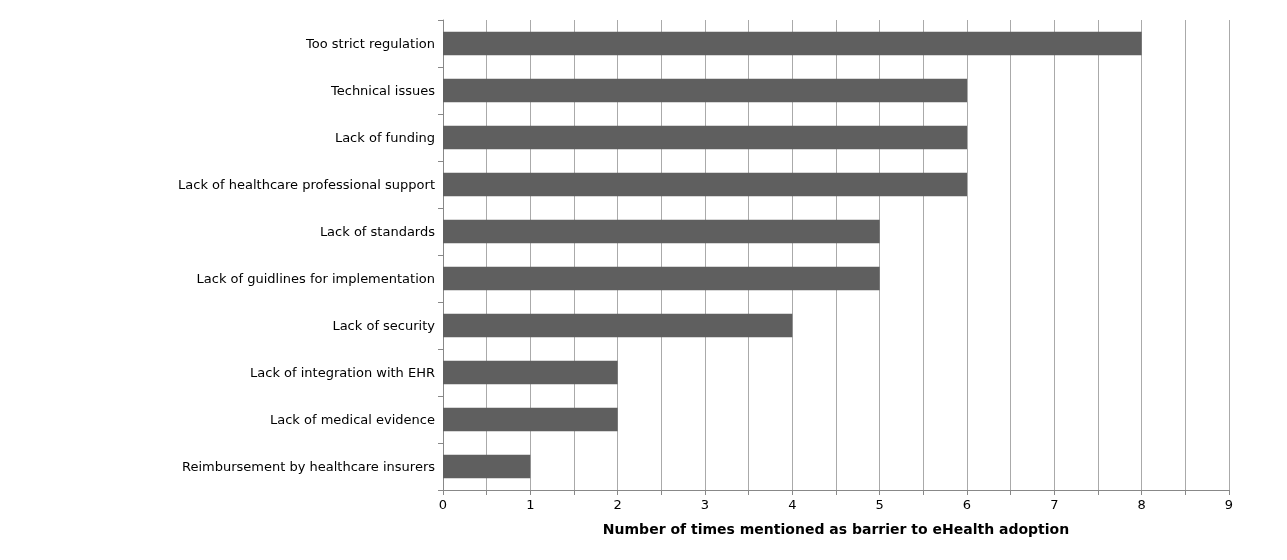 The height and width of the screenshot is (560, 1287). Describe the element at coordinates (306, 184) in the screenshot. I see `y-tick-label: Lack of healthcare professional support` at that location.